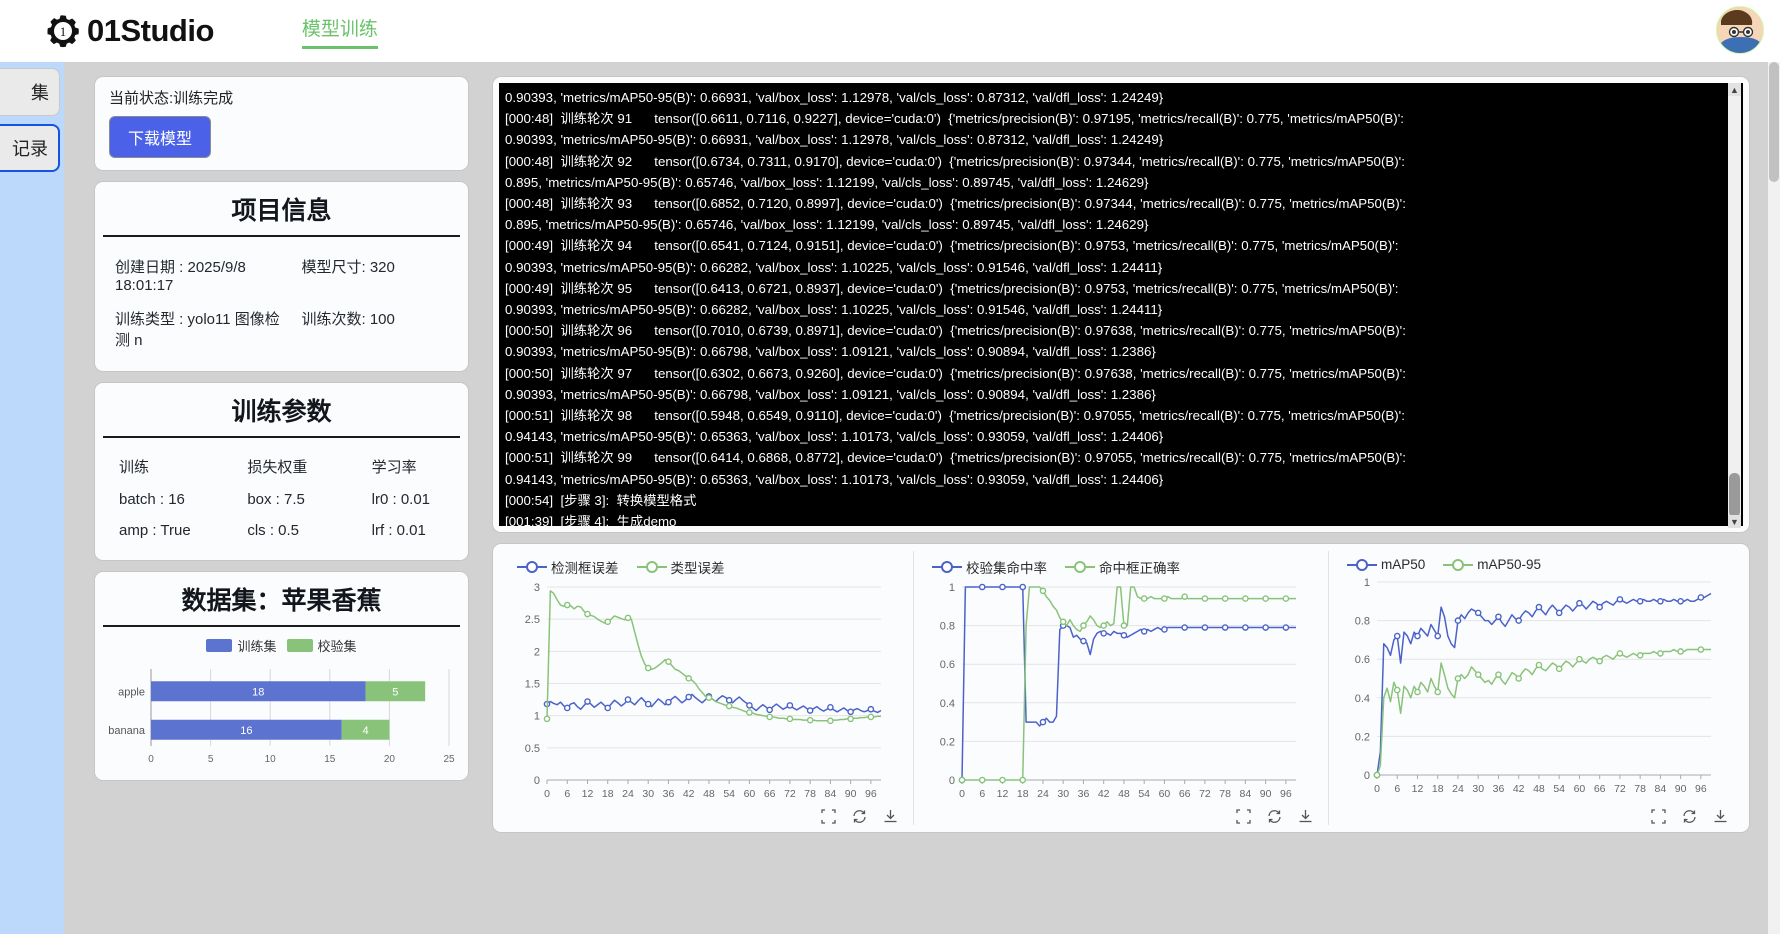 The height and width of the screenshot is (934, 1780). I want to click on sidebar-item-label: 记录, so click(30, 149).